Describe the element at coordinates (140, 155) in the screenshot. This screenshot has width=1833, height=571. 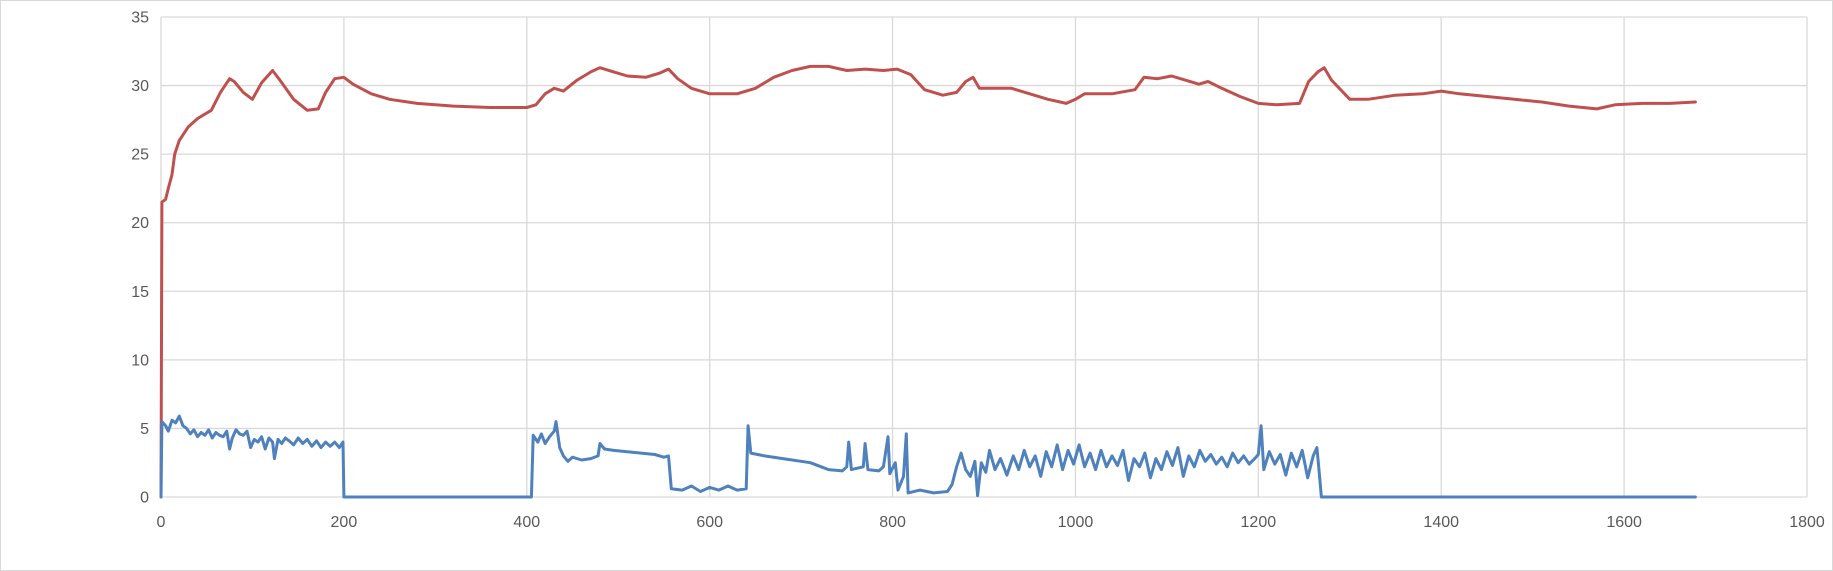
I see `y-tick-label: 25` at that location.